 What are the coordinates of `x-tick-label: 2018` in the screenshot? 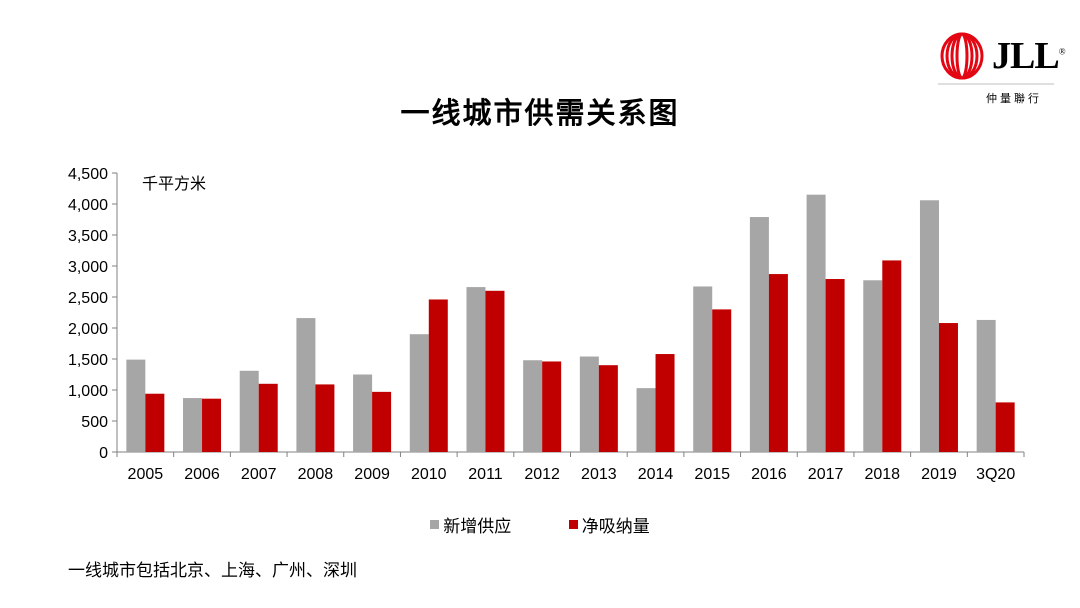 It's located at (882, 474).